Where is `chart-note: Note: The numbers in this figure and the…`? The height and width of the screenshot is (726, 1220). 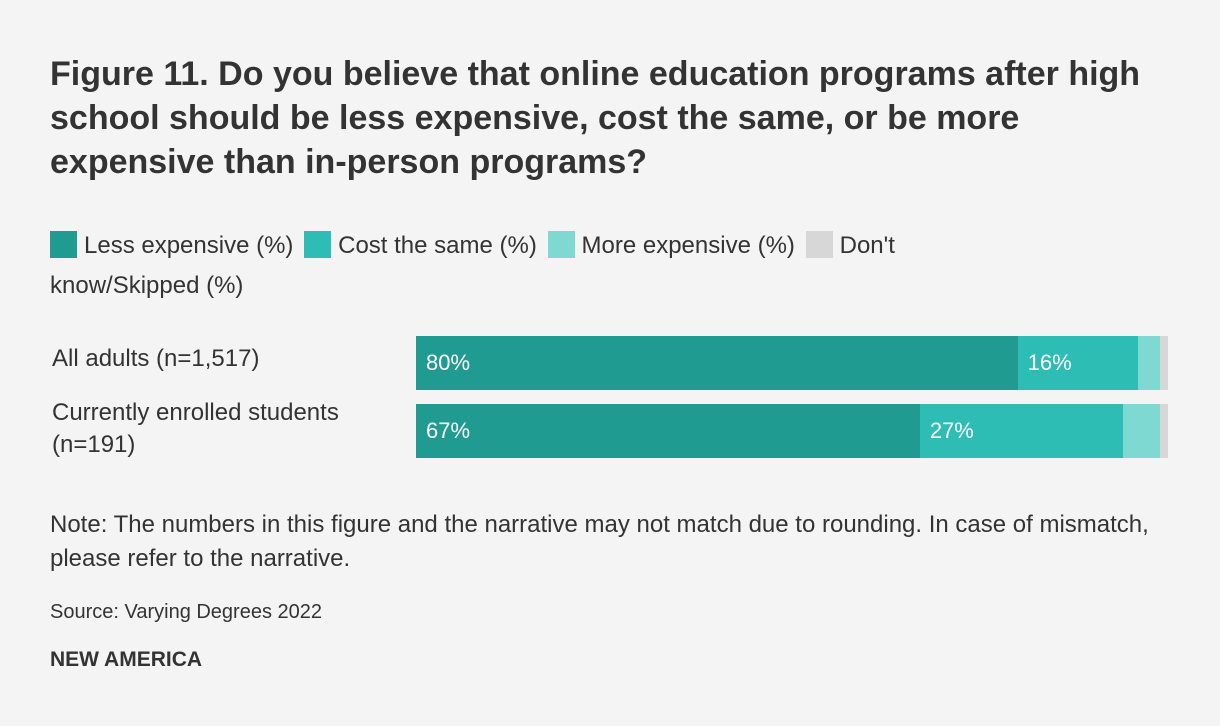
chart-note: Note: The numbers in this figure and the… is located at coordinates (599, 541).